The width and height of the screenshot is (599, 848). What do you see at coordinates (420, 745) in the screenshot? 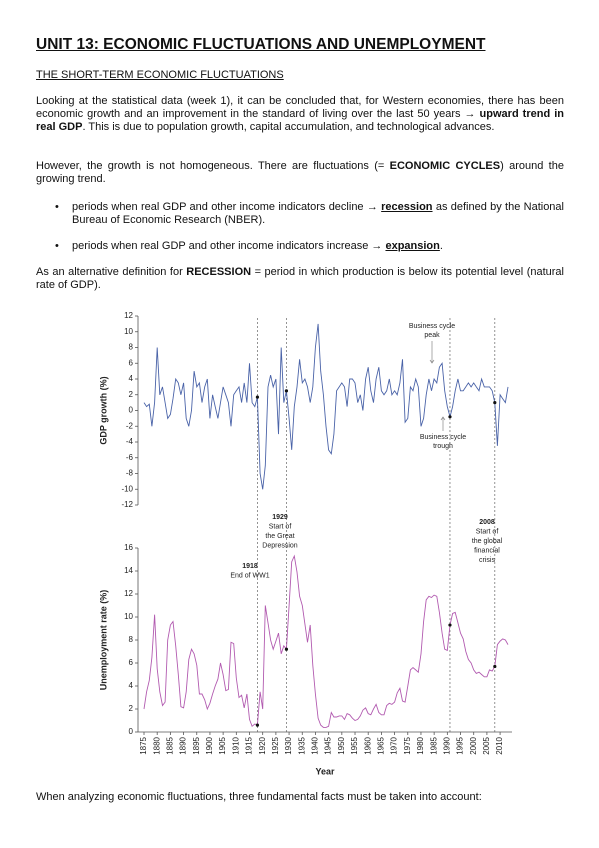
I see `x-tick-label: 1980` at bounding box center [420, 745].